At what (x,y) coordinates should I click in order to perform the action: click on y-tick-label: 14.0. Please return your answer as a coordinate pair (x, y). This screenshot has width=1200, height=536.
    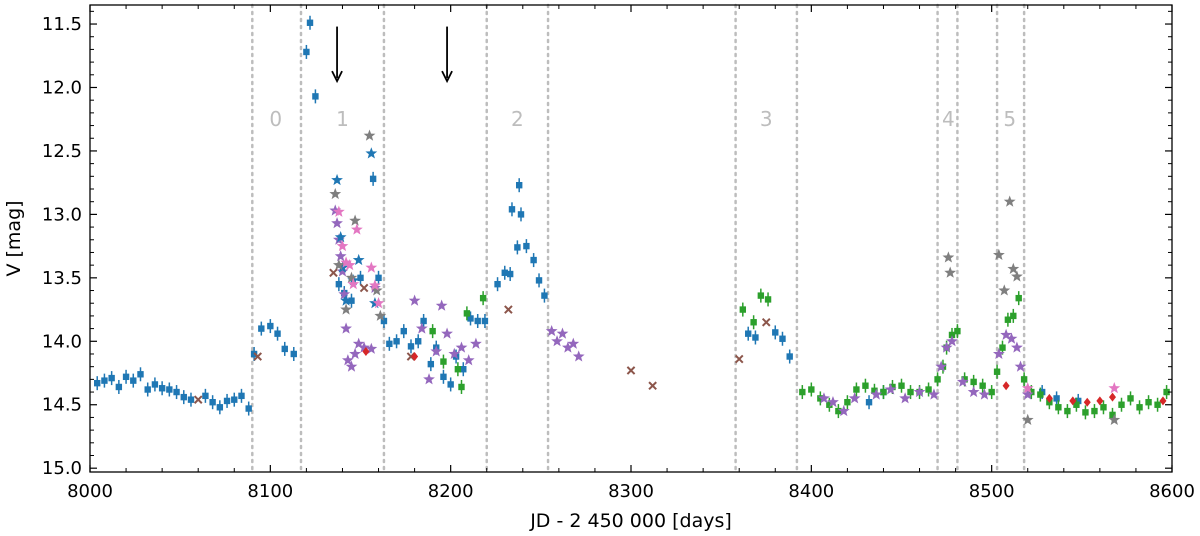
    Looking at the image, I should click on (62, 341).